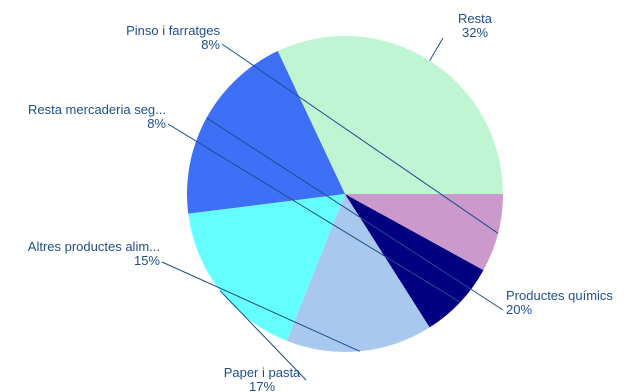 The width and height of the screenshot is (627, 392). What do you see at coordinates (519, 309) in the screenshot?
I see `slice-percent: 20%` at bounding box center [519, 309].